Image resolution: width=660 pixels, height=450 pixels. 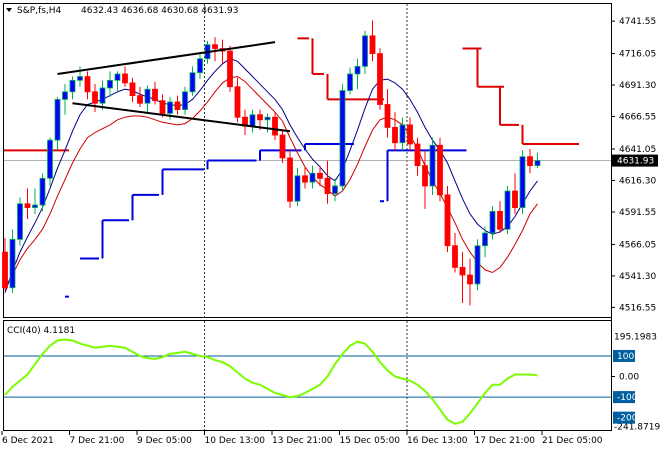 What do you see at coordinates (627, 419) in the screenshot?
I see `cci-level-badge-label: -200` at bounding box center [627, 419].